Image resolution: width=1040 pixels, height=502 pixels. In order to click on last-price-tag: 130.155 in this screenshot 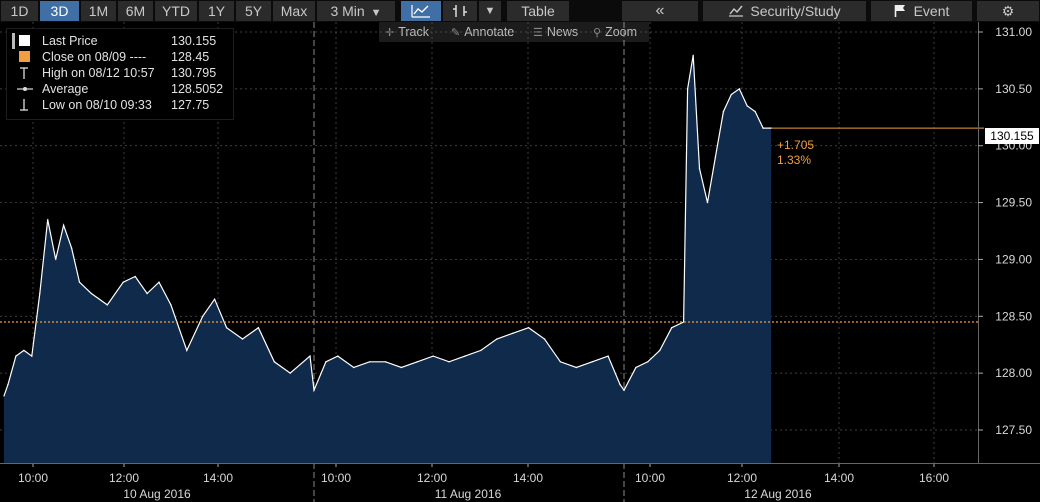, I will do `click(1012, 136)`.